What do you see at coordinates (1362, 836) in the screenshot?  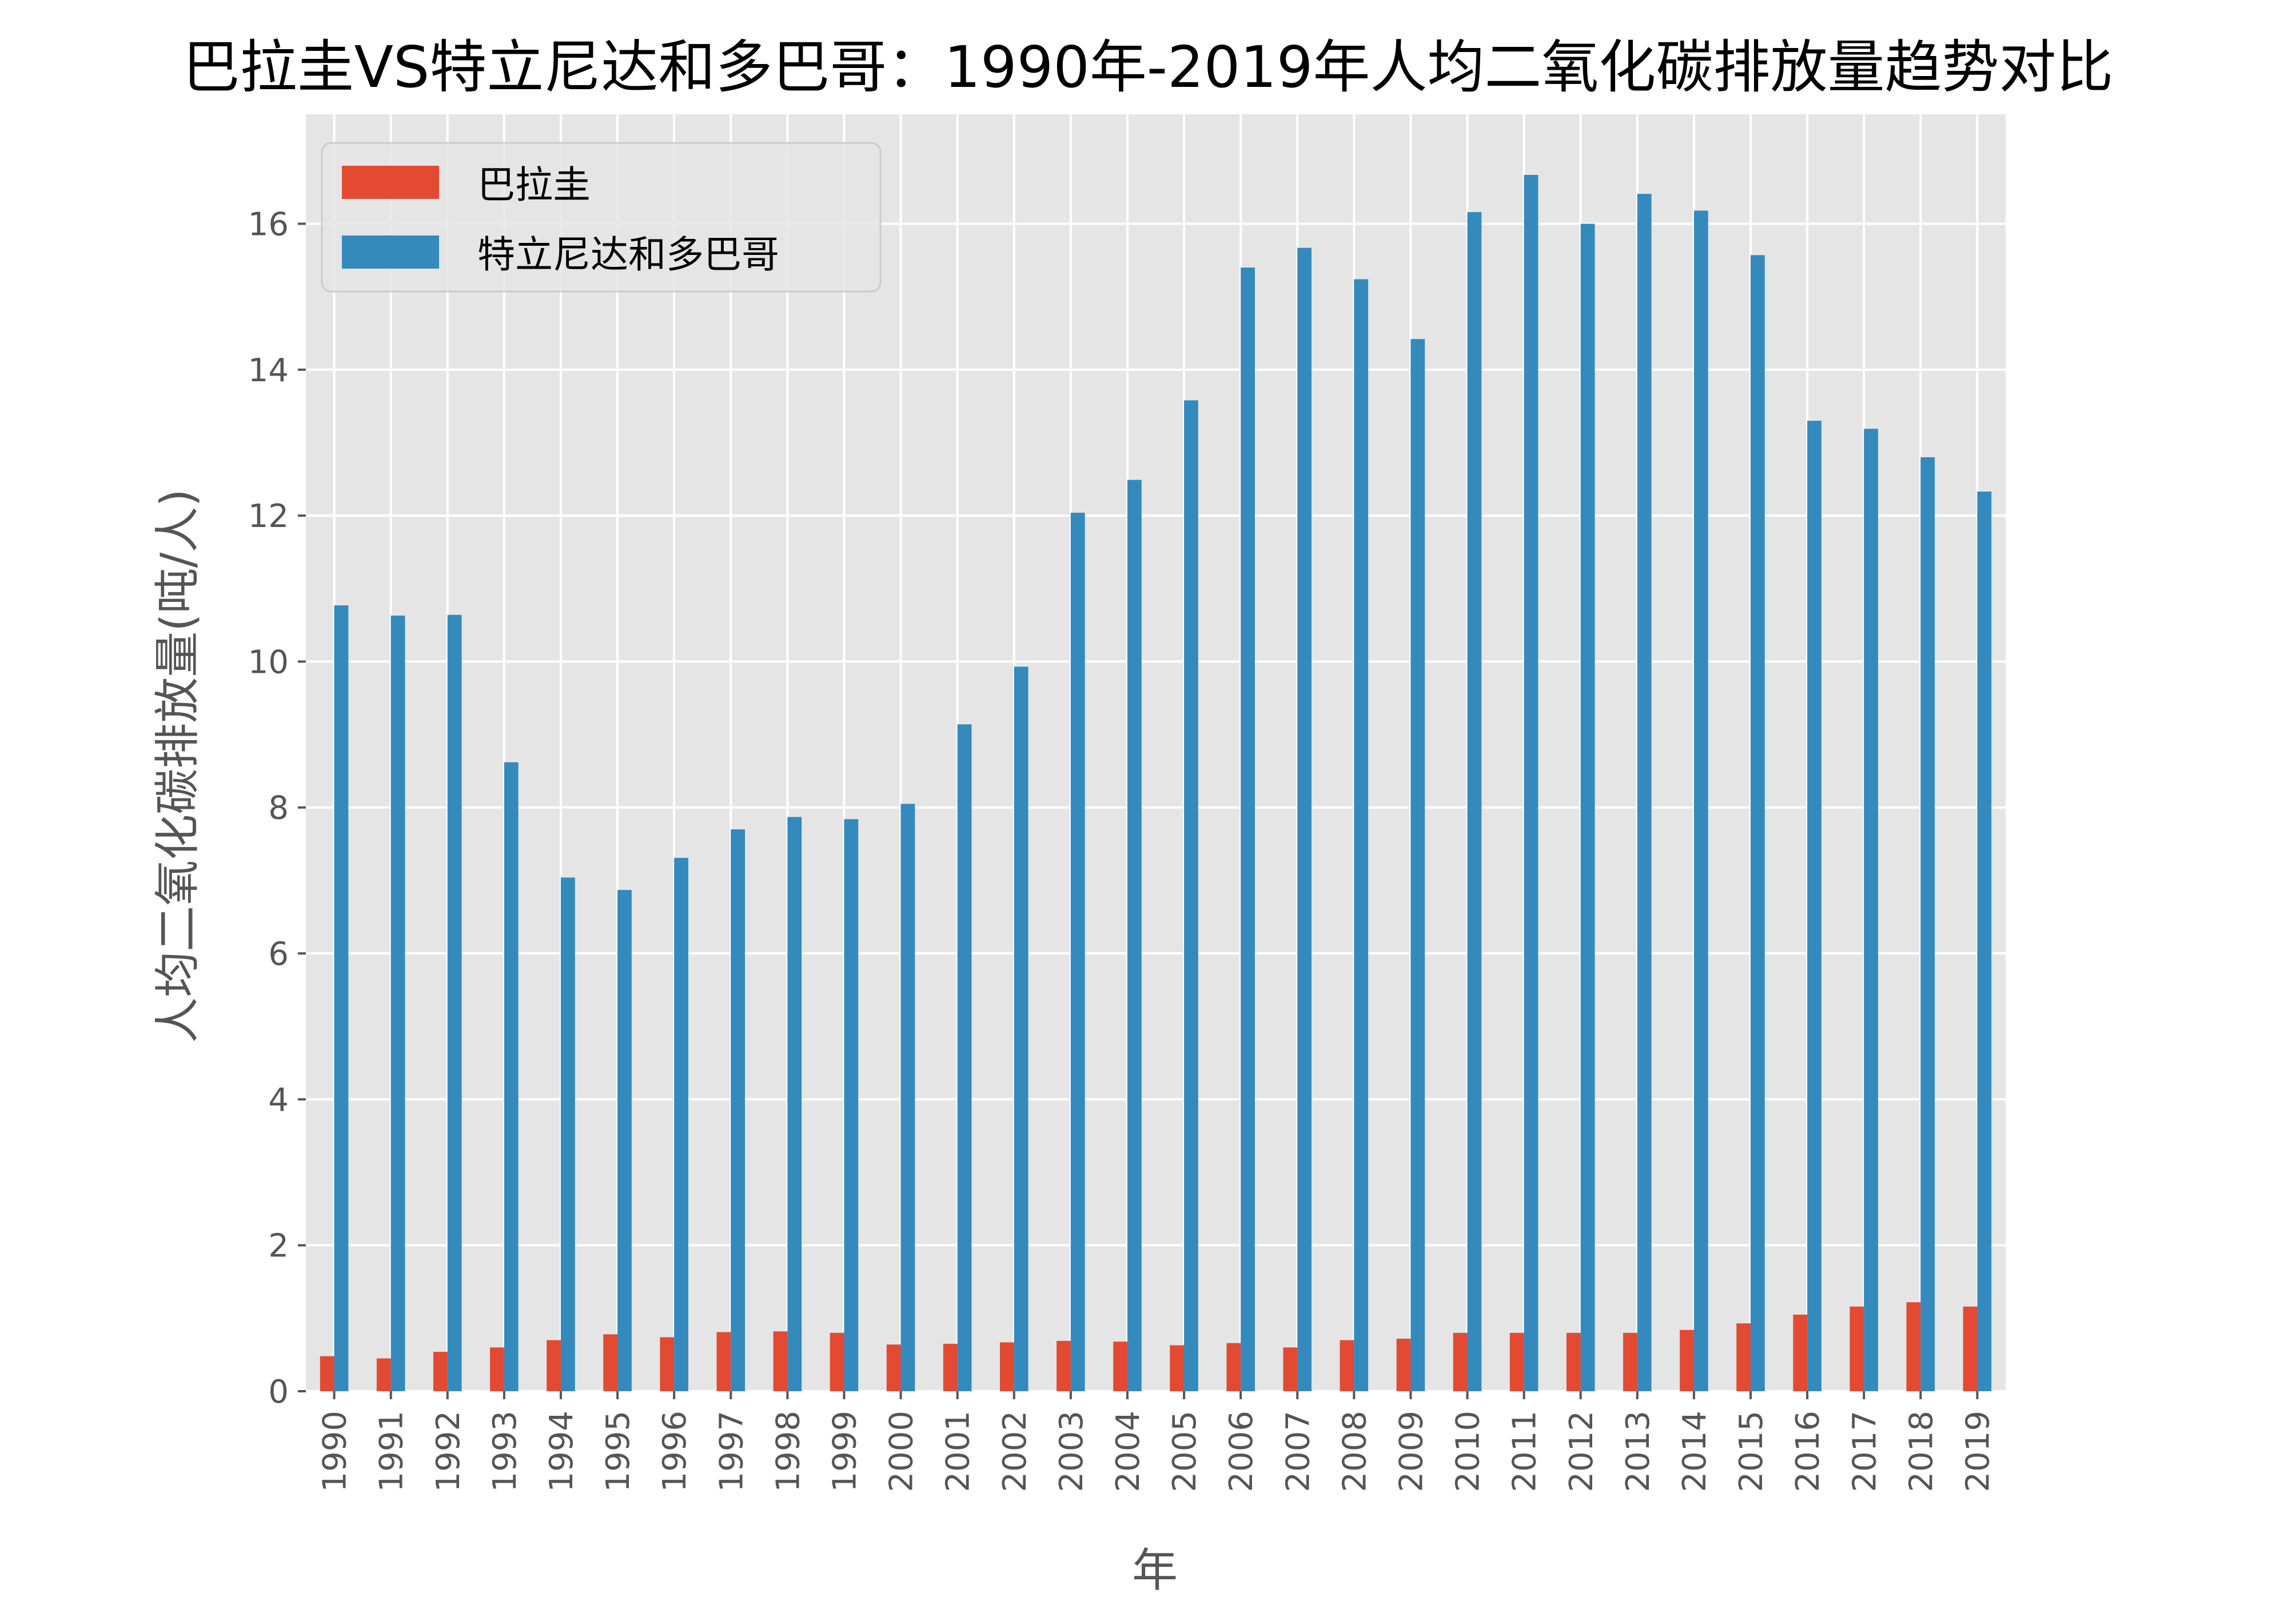 I see `bar-trinidad-and-tobago-2008` at bounding box center [1362, 836].